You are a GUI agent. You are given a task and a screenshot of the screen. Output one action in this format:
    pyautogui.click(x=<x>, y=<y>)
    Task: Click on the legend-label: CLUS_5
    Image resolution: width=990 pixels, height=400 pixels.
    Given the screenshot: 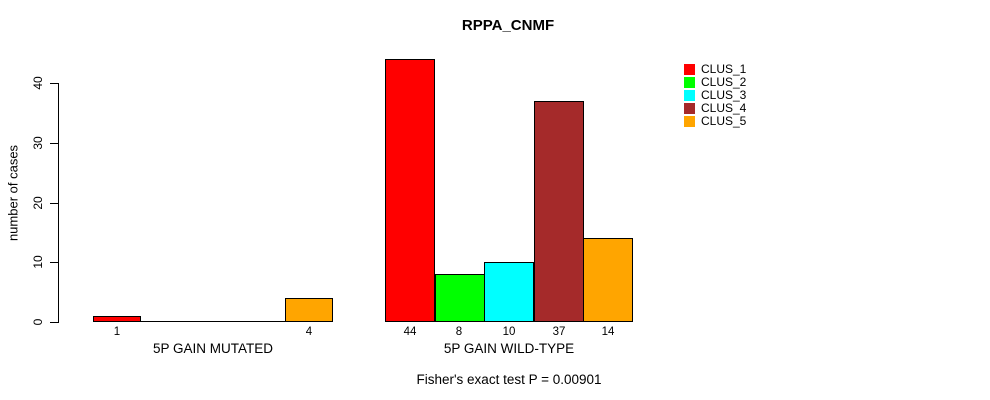 What is the action you would take?
    pyautogui.click(x=724, y=121)
    